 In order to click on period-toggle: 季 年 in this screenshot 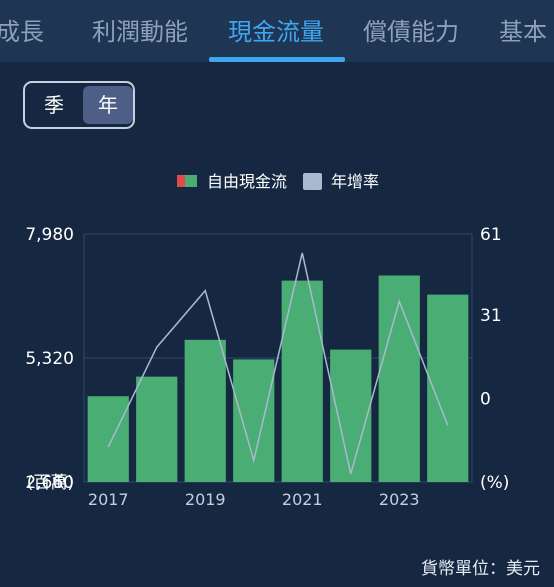, I will do `click(79, 105)`.